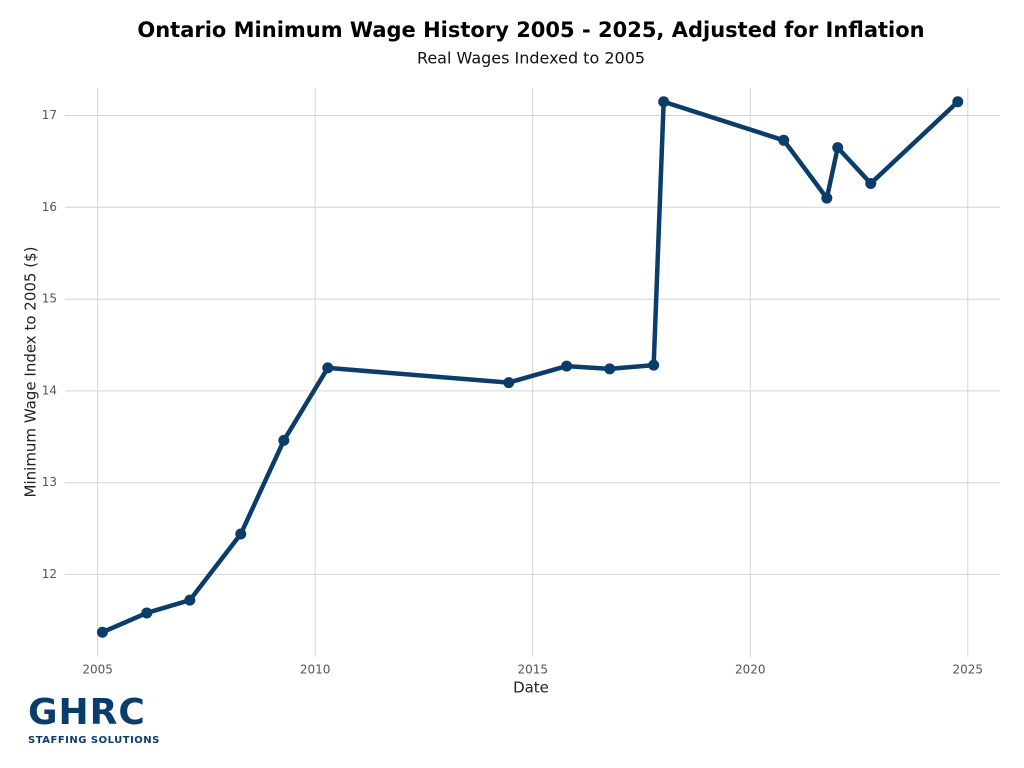 The width and height of the screenshot is (1024, 768). What do you see at coordinates (532, 670) in the screenshot?
I see `x-tick-label: 2015` at bounding box center [532, 670].